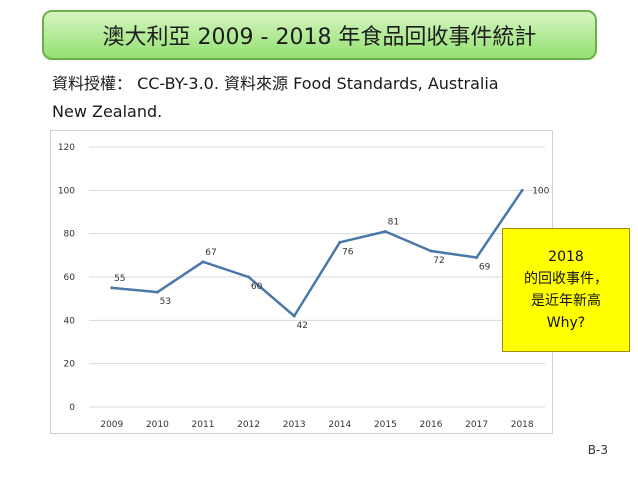 This screenshot has height=479, width=638. Describe the element at coordinates (385, 425) in the screenshot. I see `x-tick-label: 2015` at that location.